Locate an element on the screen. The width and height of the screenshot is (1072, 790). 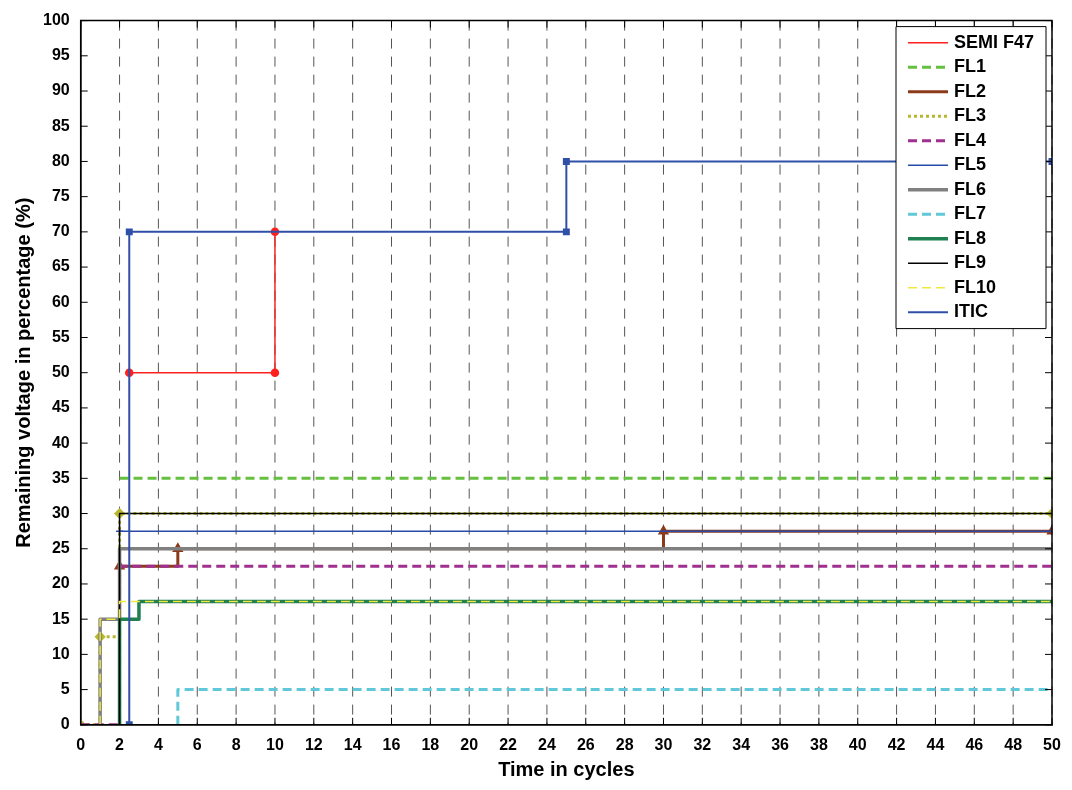
x-tick-label: 10 is located at coordinates (275, 744).